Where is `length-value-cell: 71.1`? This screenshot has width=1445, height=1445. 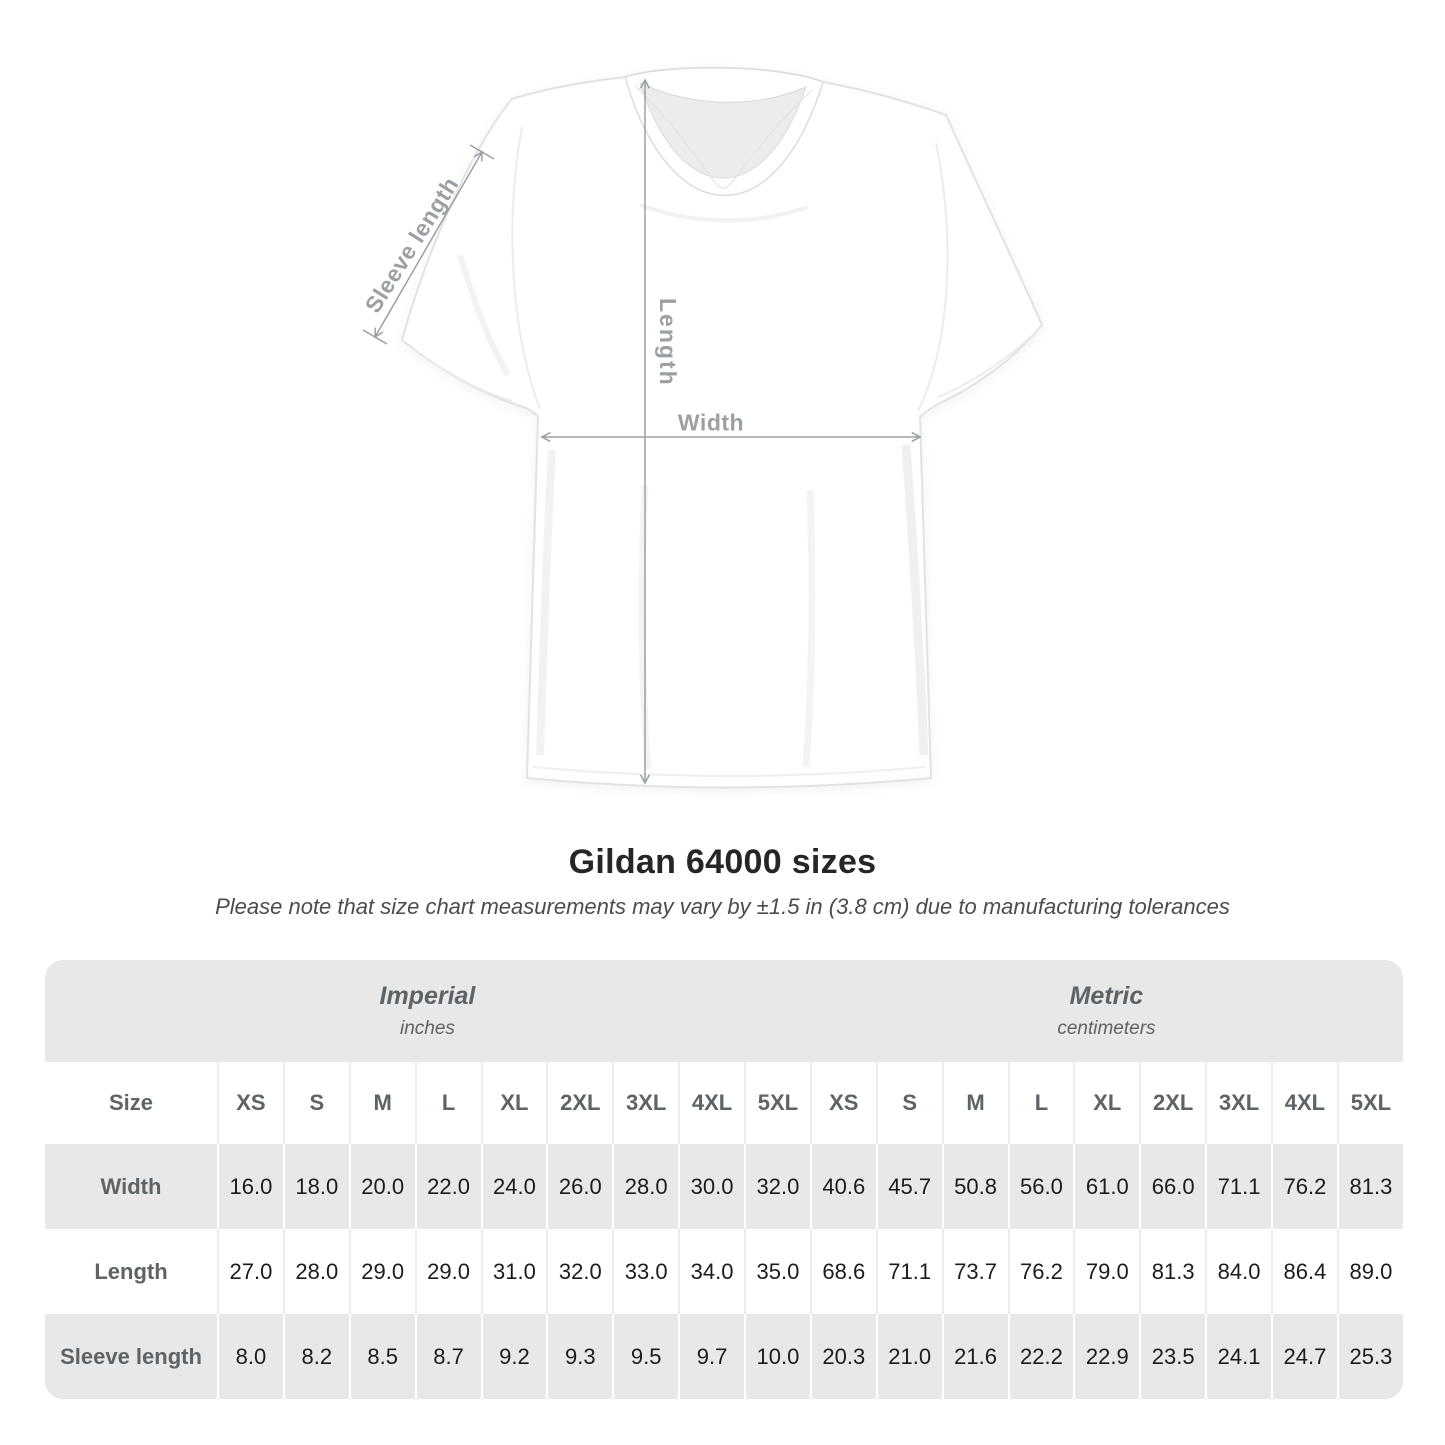 length-value-cell: 71.1 is located at coordinates (908, 1271).